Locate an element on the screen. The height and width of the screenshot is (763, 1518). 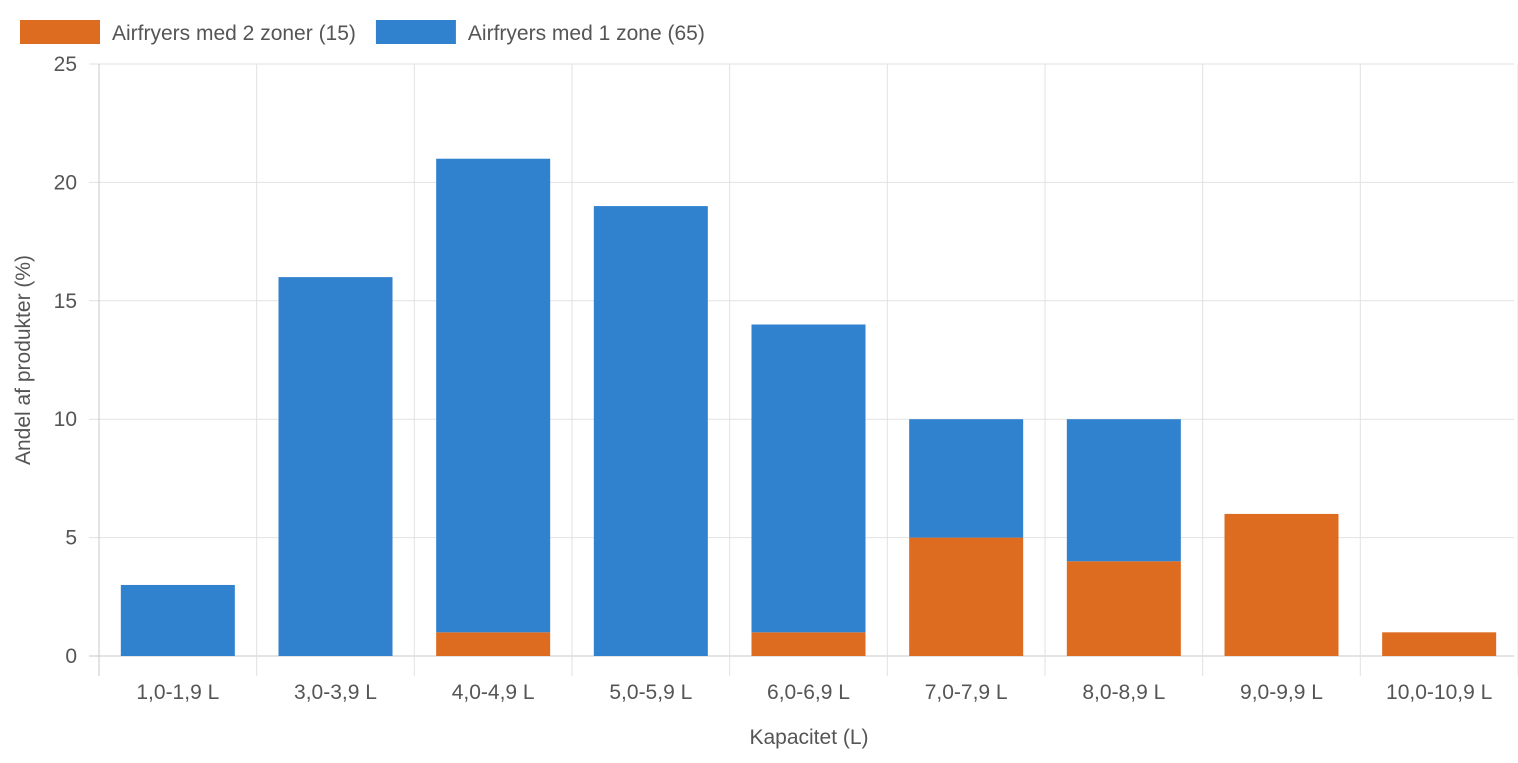
y-axis-label: Andel af produkter (%) is located at coordinates (23, 360).